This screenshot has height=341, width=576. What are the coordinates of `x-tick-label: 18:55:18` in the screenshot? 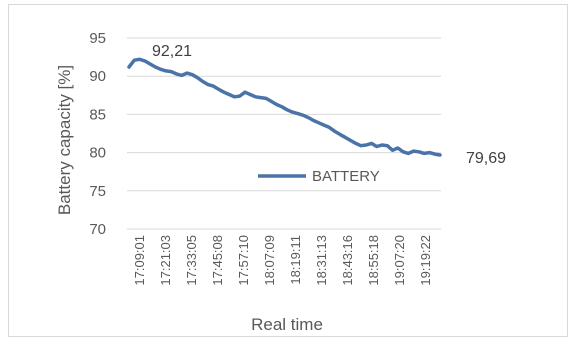 It's located at (373, 260).